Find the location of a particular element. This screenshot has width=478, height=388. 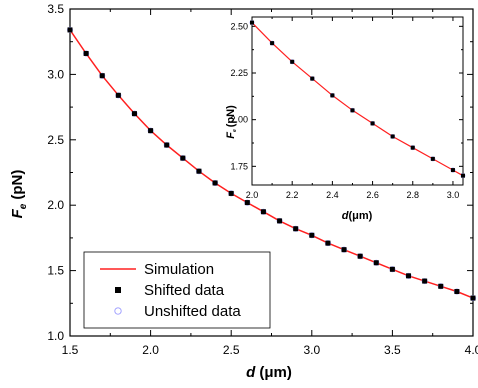

inset-xtick-label: 2.8 is located at coordinates (413, 195).